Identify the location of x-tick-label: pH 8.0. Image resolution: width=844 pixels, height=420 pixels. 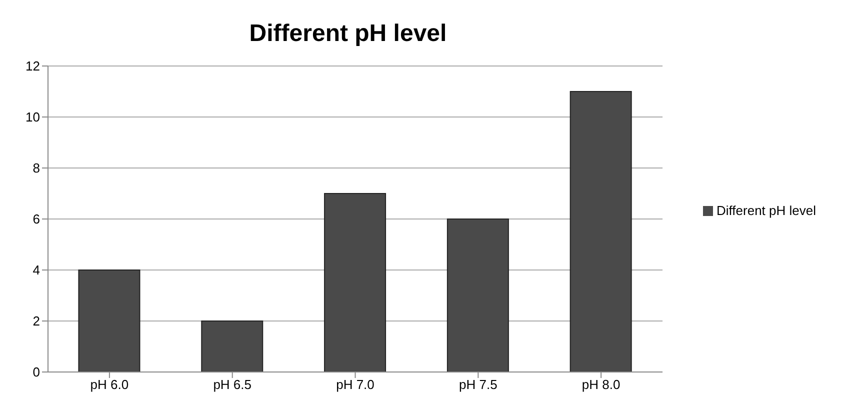
(601, 384).